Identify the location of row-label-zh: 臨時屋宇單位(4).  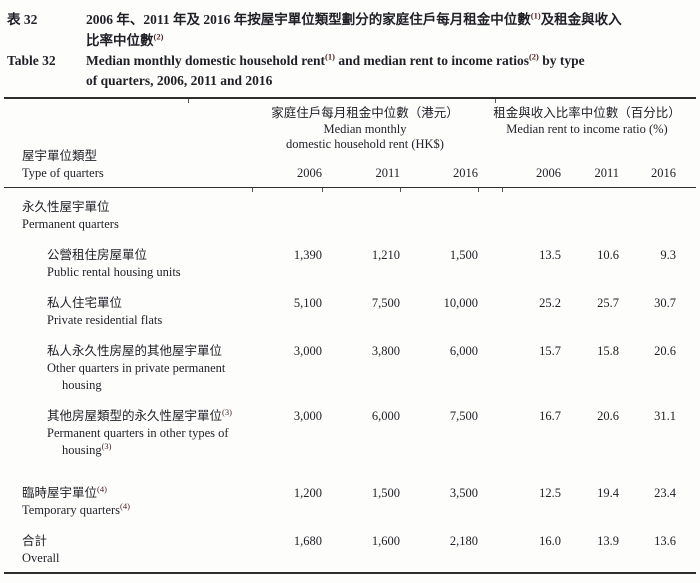
(64, 491).